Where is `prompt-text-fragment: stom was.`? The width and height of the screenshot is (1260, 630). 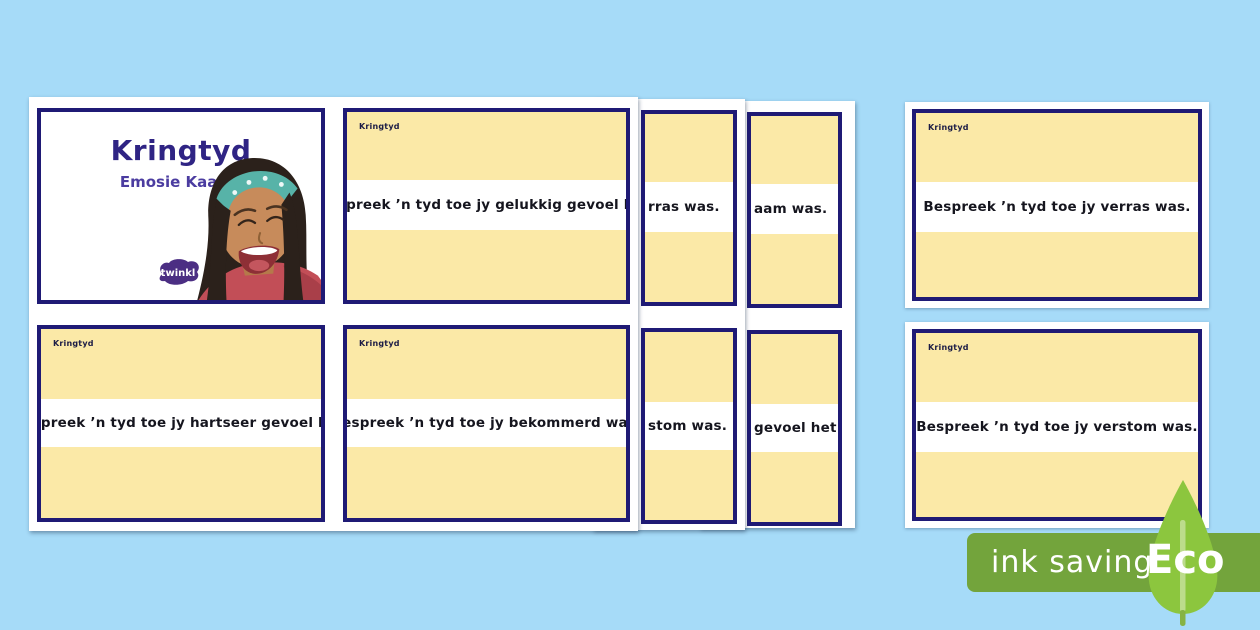
prompt-text-fragment: stom was. is located at coordinates (688, 426).